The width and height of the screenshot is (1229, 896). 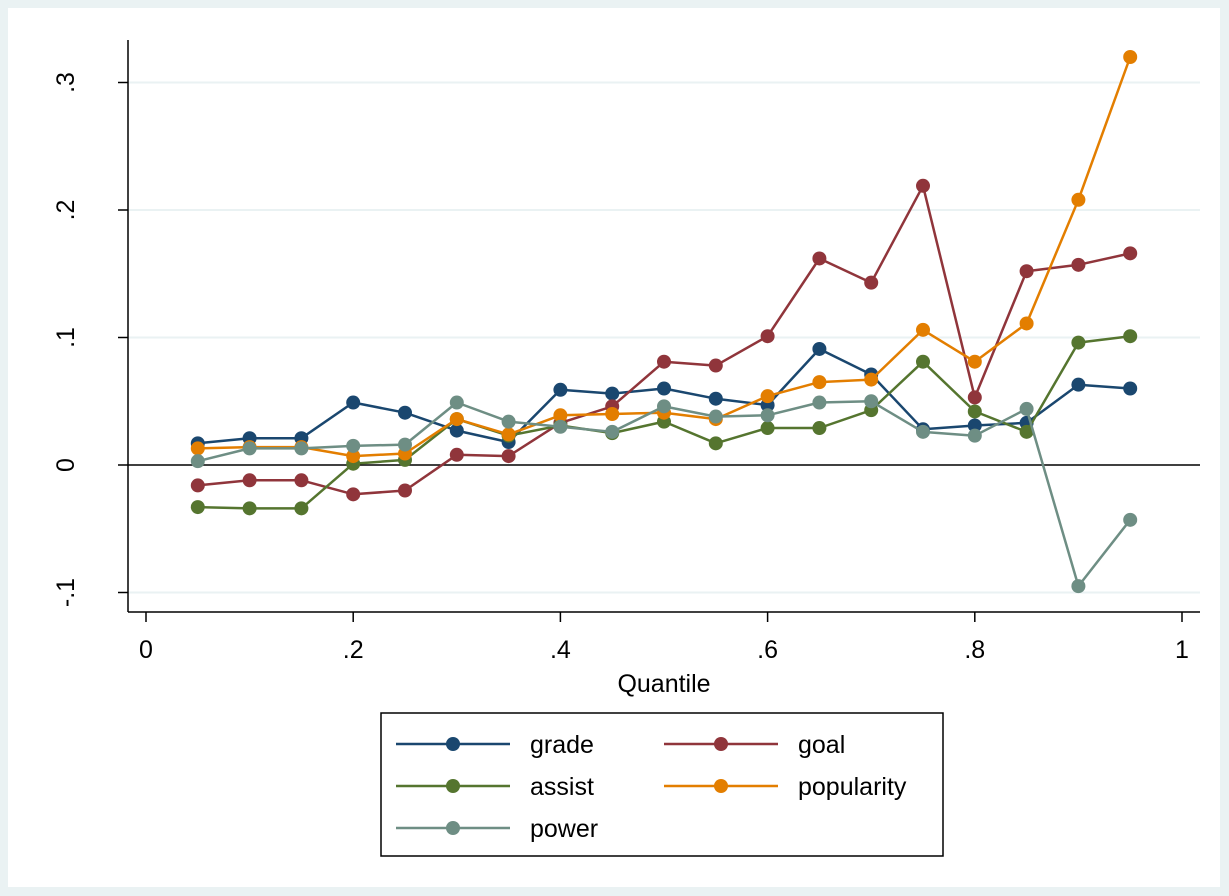 What do you see at coordinates (562, 787) in the screenshot?
I see `legend-label-assist: assist` at bounding box center [562, 787].